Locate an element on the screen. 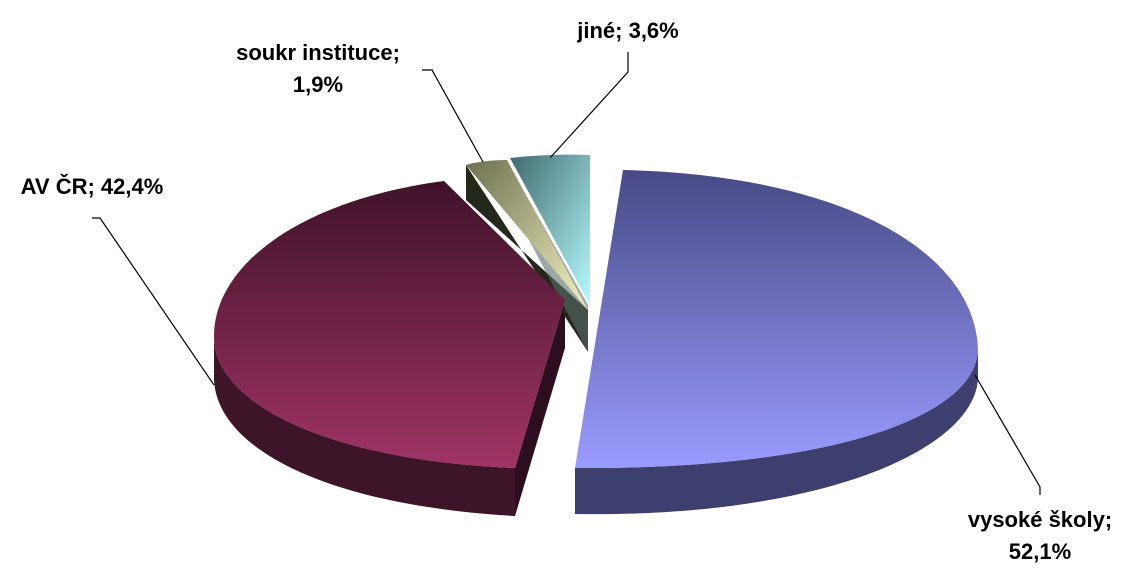 Image resolution: width=1130 pixels, height=568 pixels. leader-line-soukr-instituce is located at coordinates (453, 116).